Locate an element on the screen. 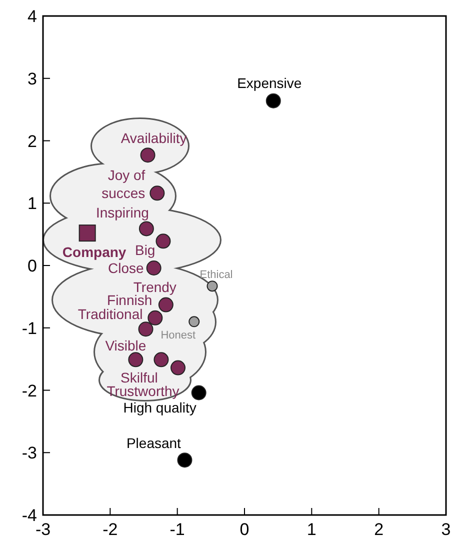 This screenshot has height=548, width=475. y-tick-label: -1 is located at coordinates (29, 328).